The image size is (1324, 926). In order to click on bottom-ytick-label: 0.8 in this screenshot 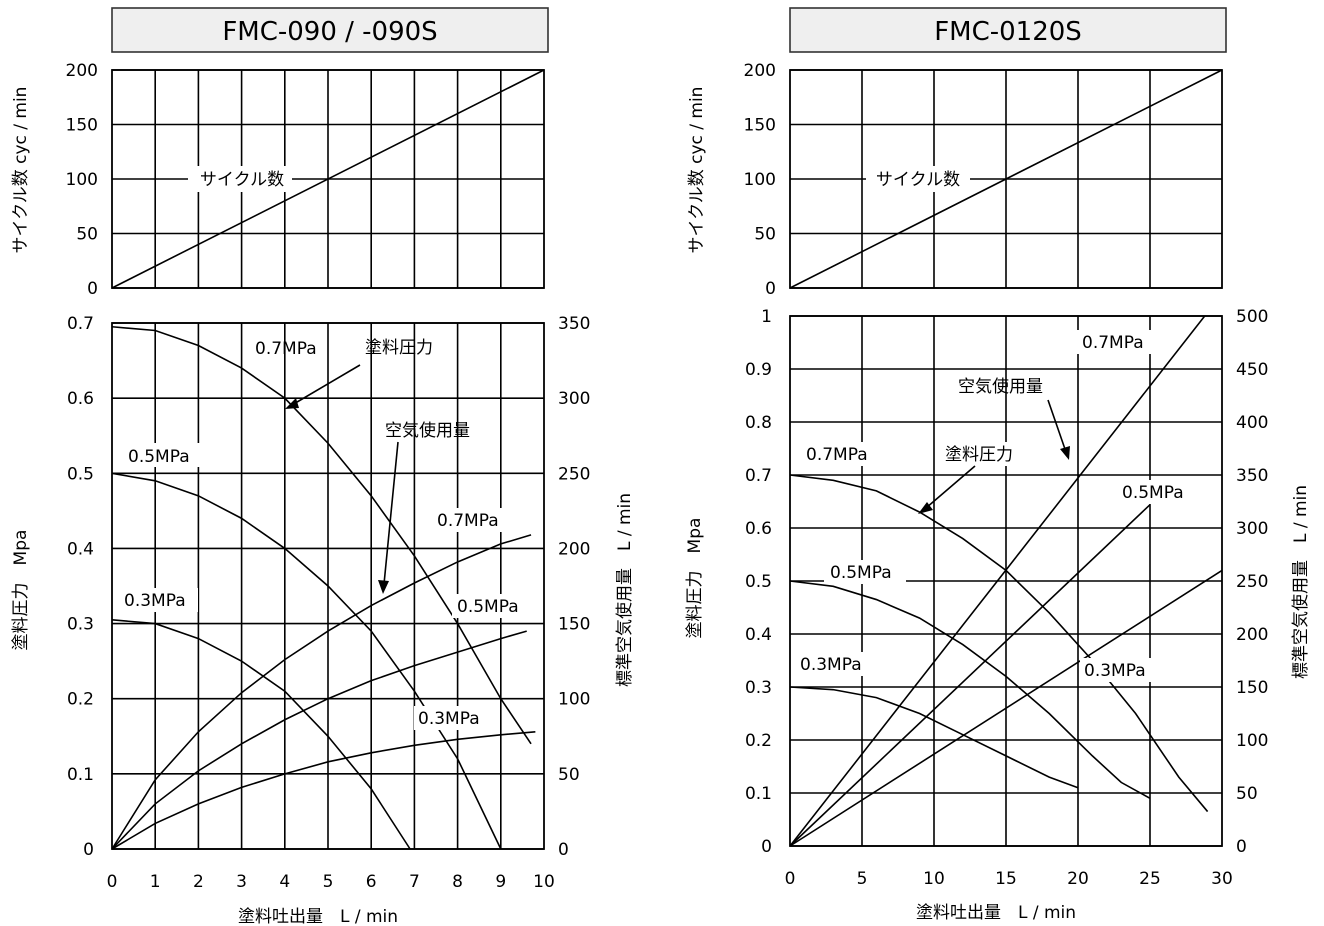, I will do `click(758, 423)`.